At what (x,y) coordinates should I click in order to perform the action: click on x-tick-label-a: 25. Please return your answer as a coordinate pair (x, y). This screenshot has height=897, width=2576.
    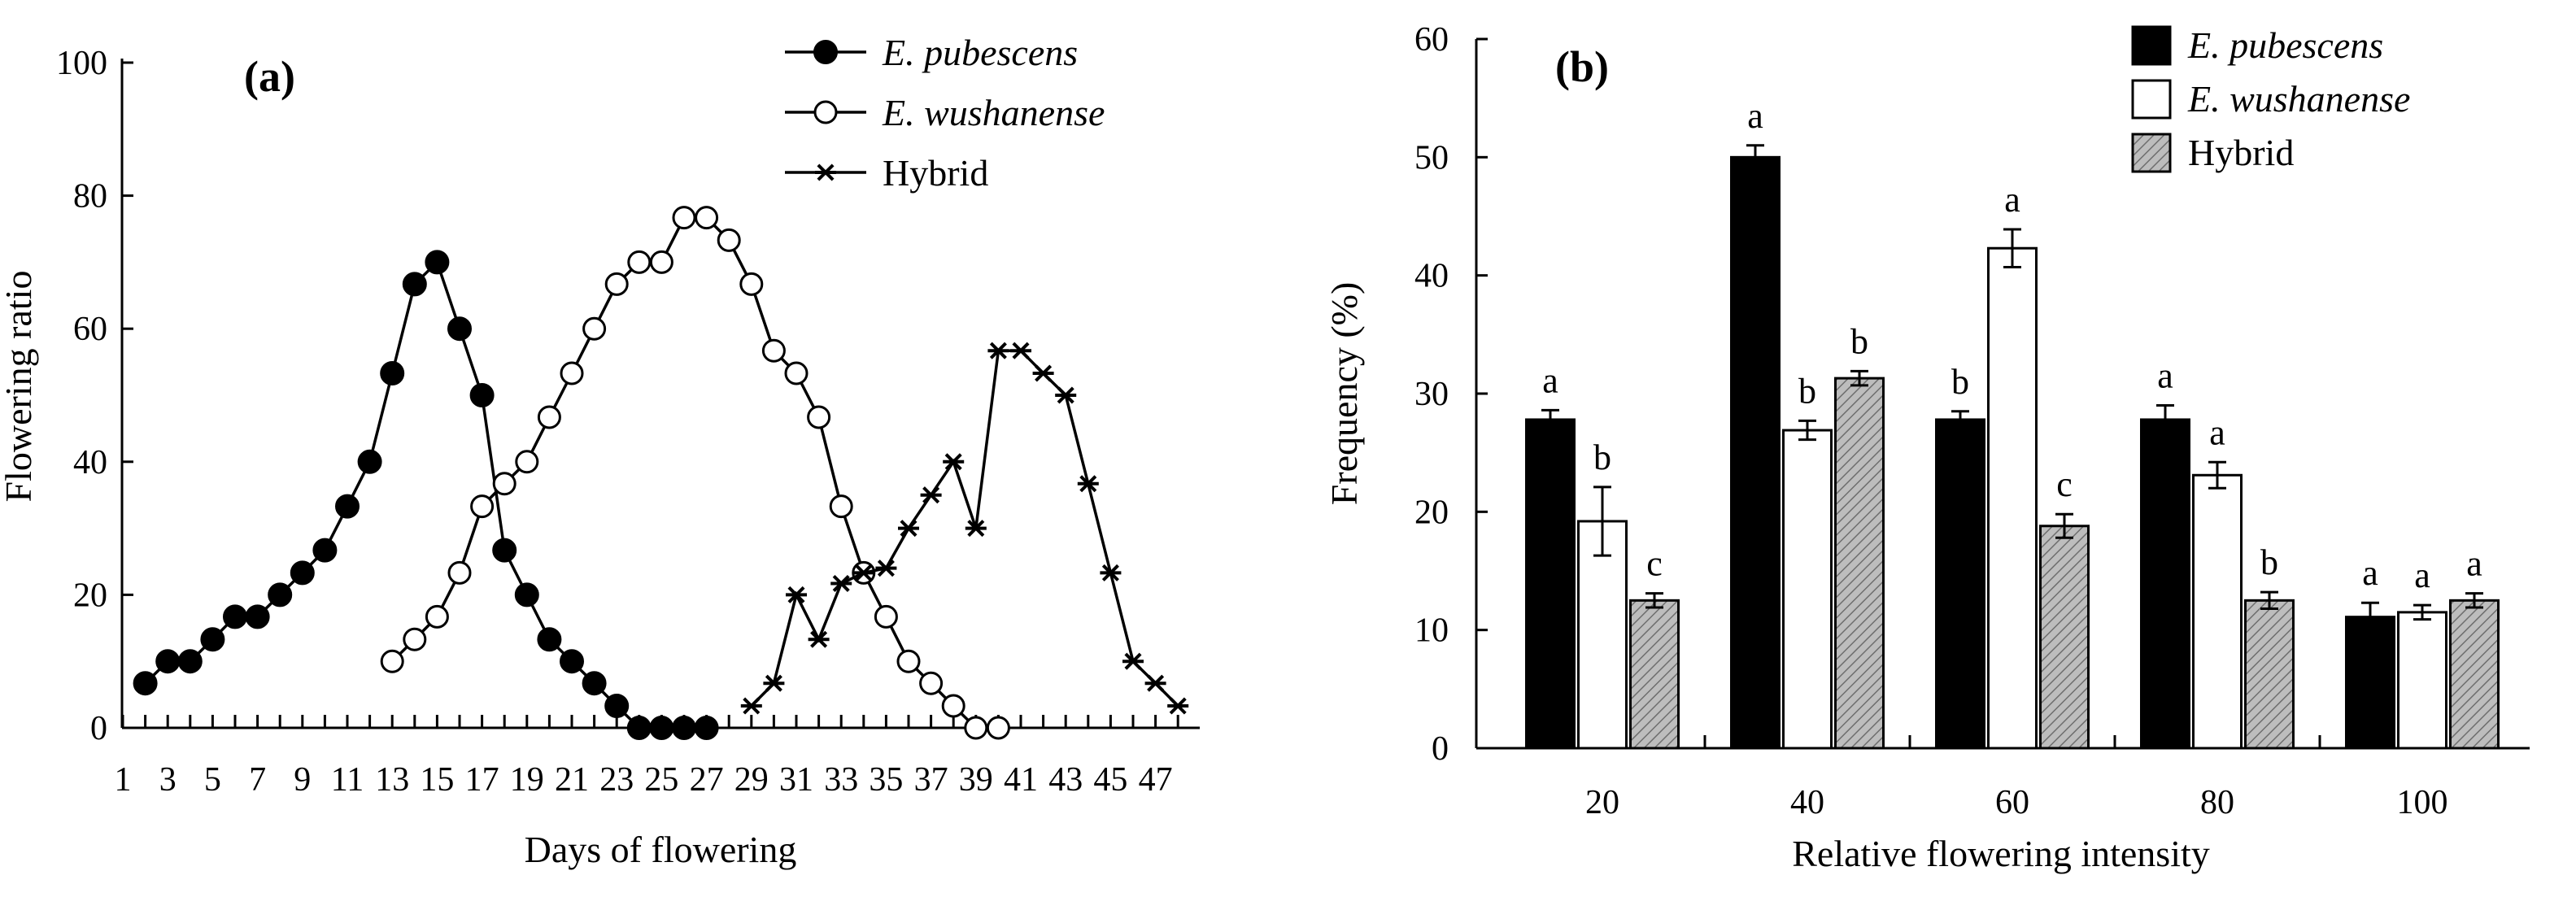
    Looking at the image, I should click on (661, 780).